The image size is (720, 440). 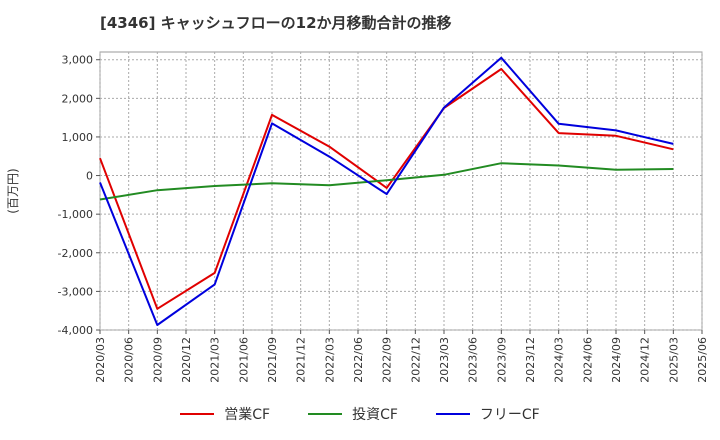 What do you see at coordinates (673, 360) in the screenshot?
I see `x-tick-label: 2025/03` at bounding box center [673, 360].